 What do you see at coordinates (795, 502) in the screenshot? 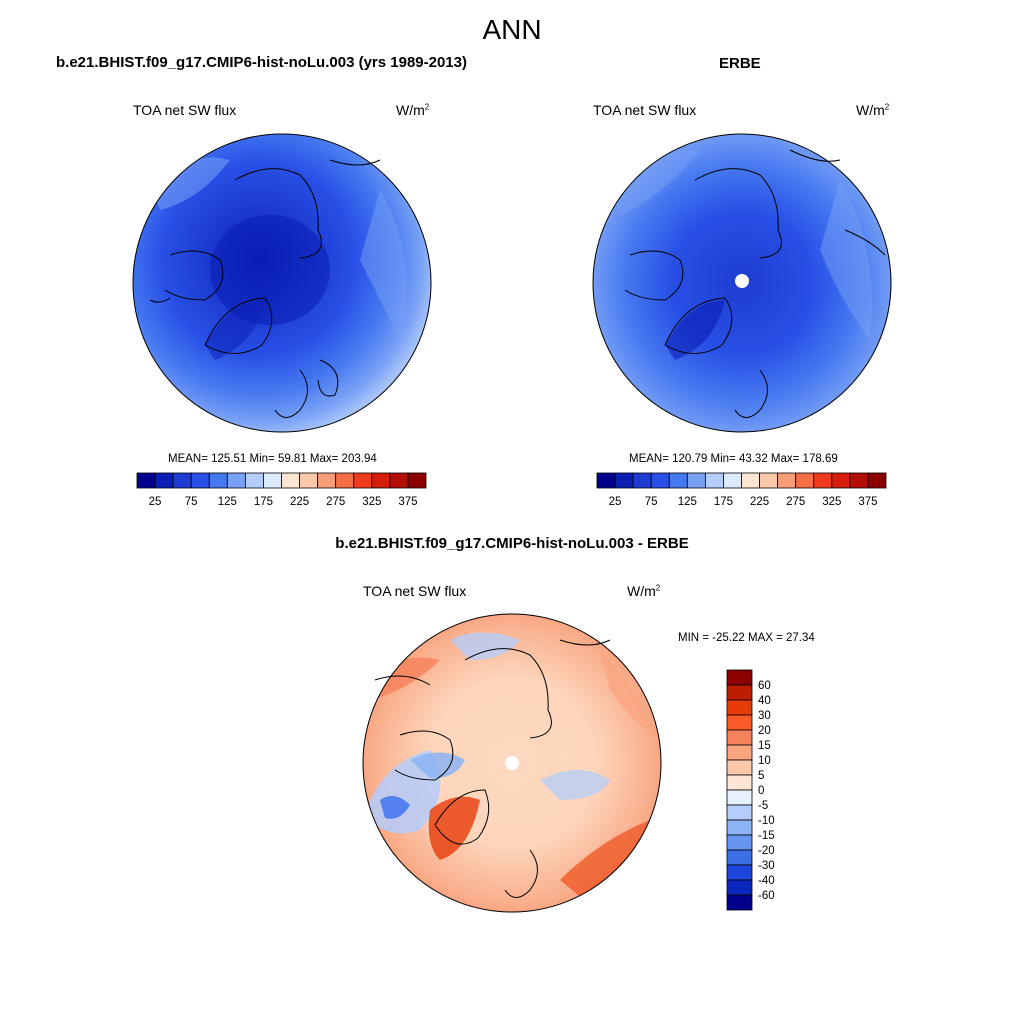
I see `panel-2-colorbar-tick-label: 275` at bounding box center [795, 502].